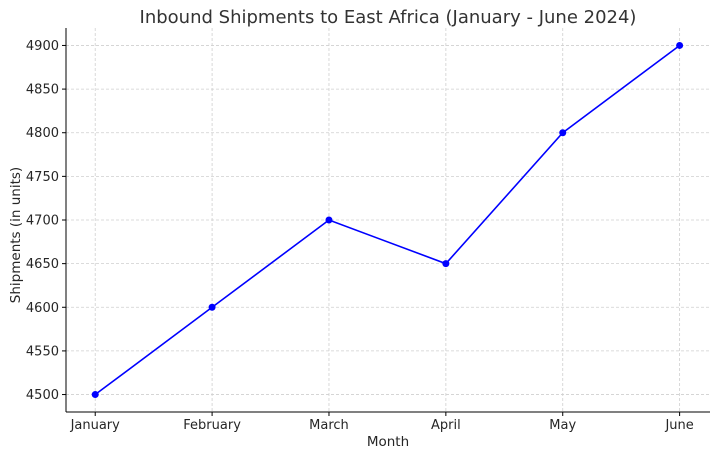 Image resolution: width=718 pixels, height=457 pixels. Describe the element at coordinates (212, 425) in the screenshot. I see `x-tick-label: February` at that location.